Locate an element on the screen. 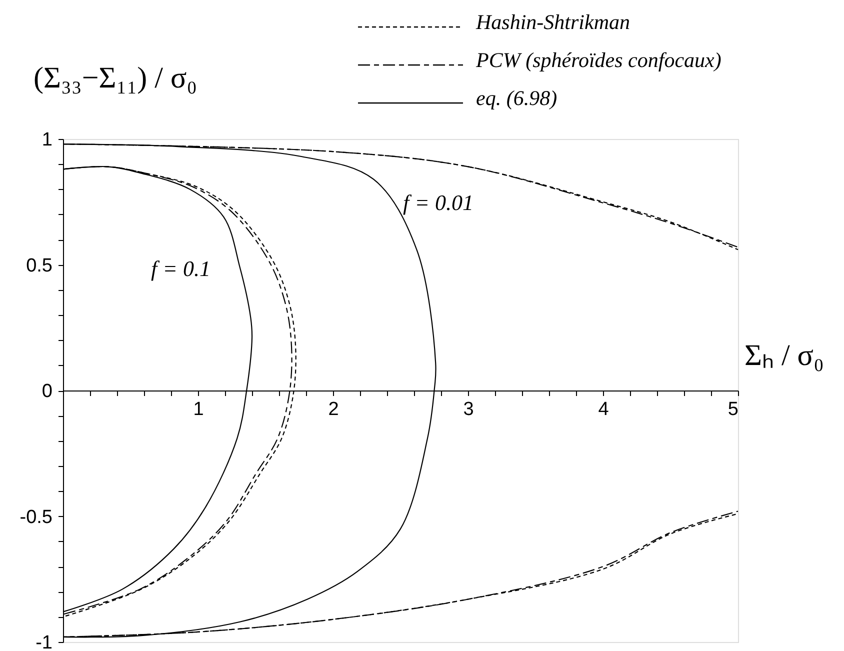 This screenshot has height=651, width=844. y-tick-label: -0.5 is located at coordinates (36, 517).